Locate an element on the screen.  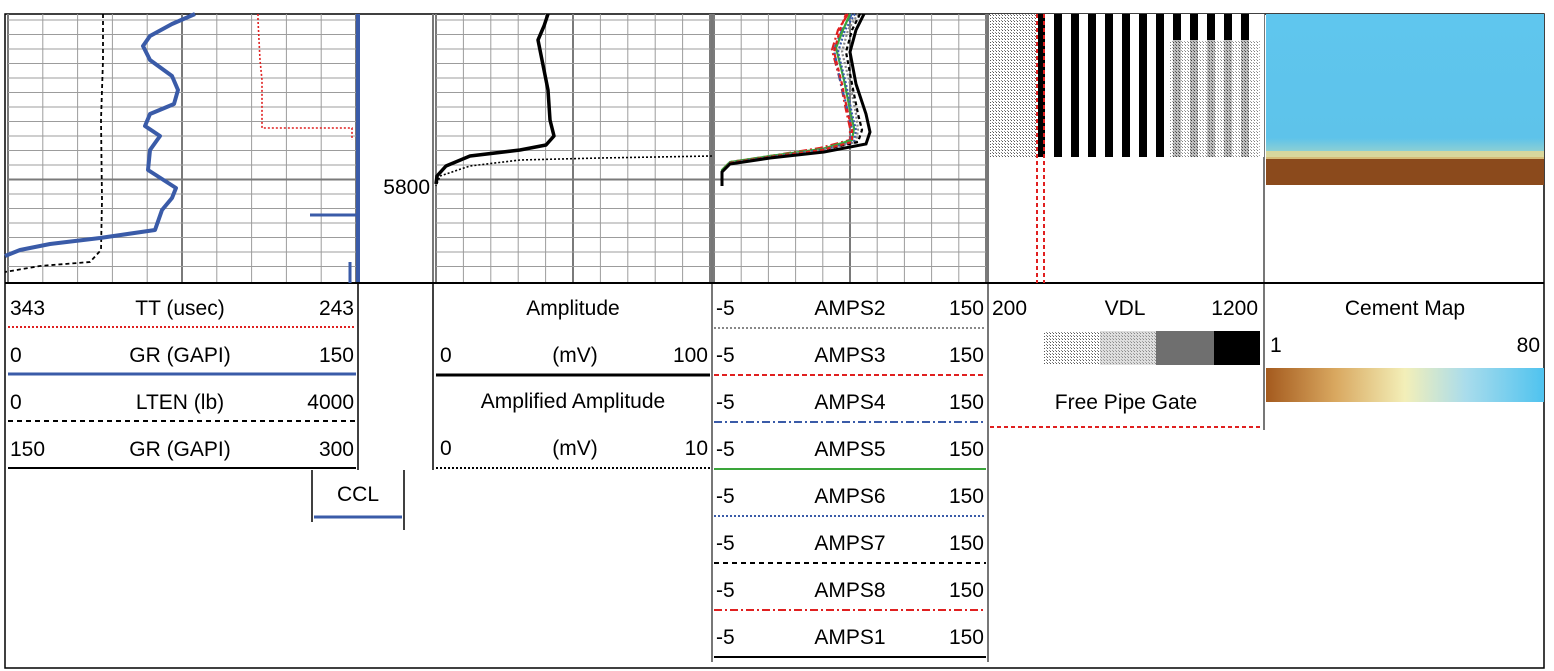
curve-name: AMPS7 is located at coordinates (850, 543).